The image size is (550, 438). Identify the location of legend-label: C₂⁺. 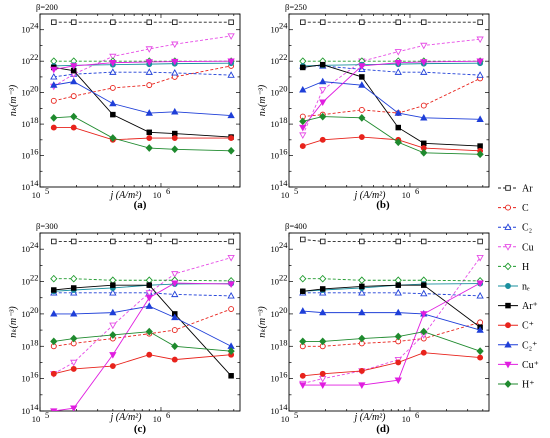
(529, 345).